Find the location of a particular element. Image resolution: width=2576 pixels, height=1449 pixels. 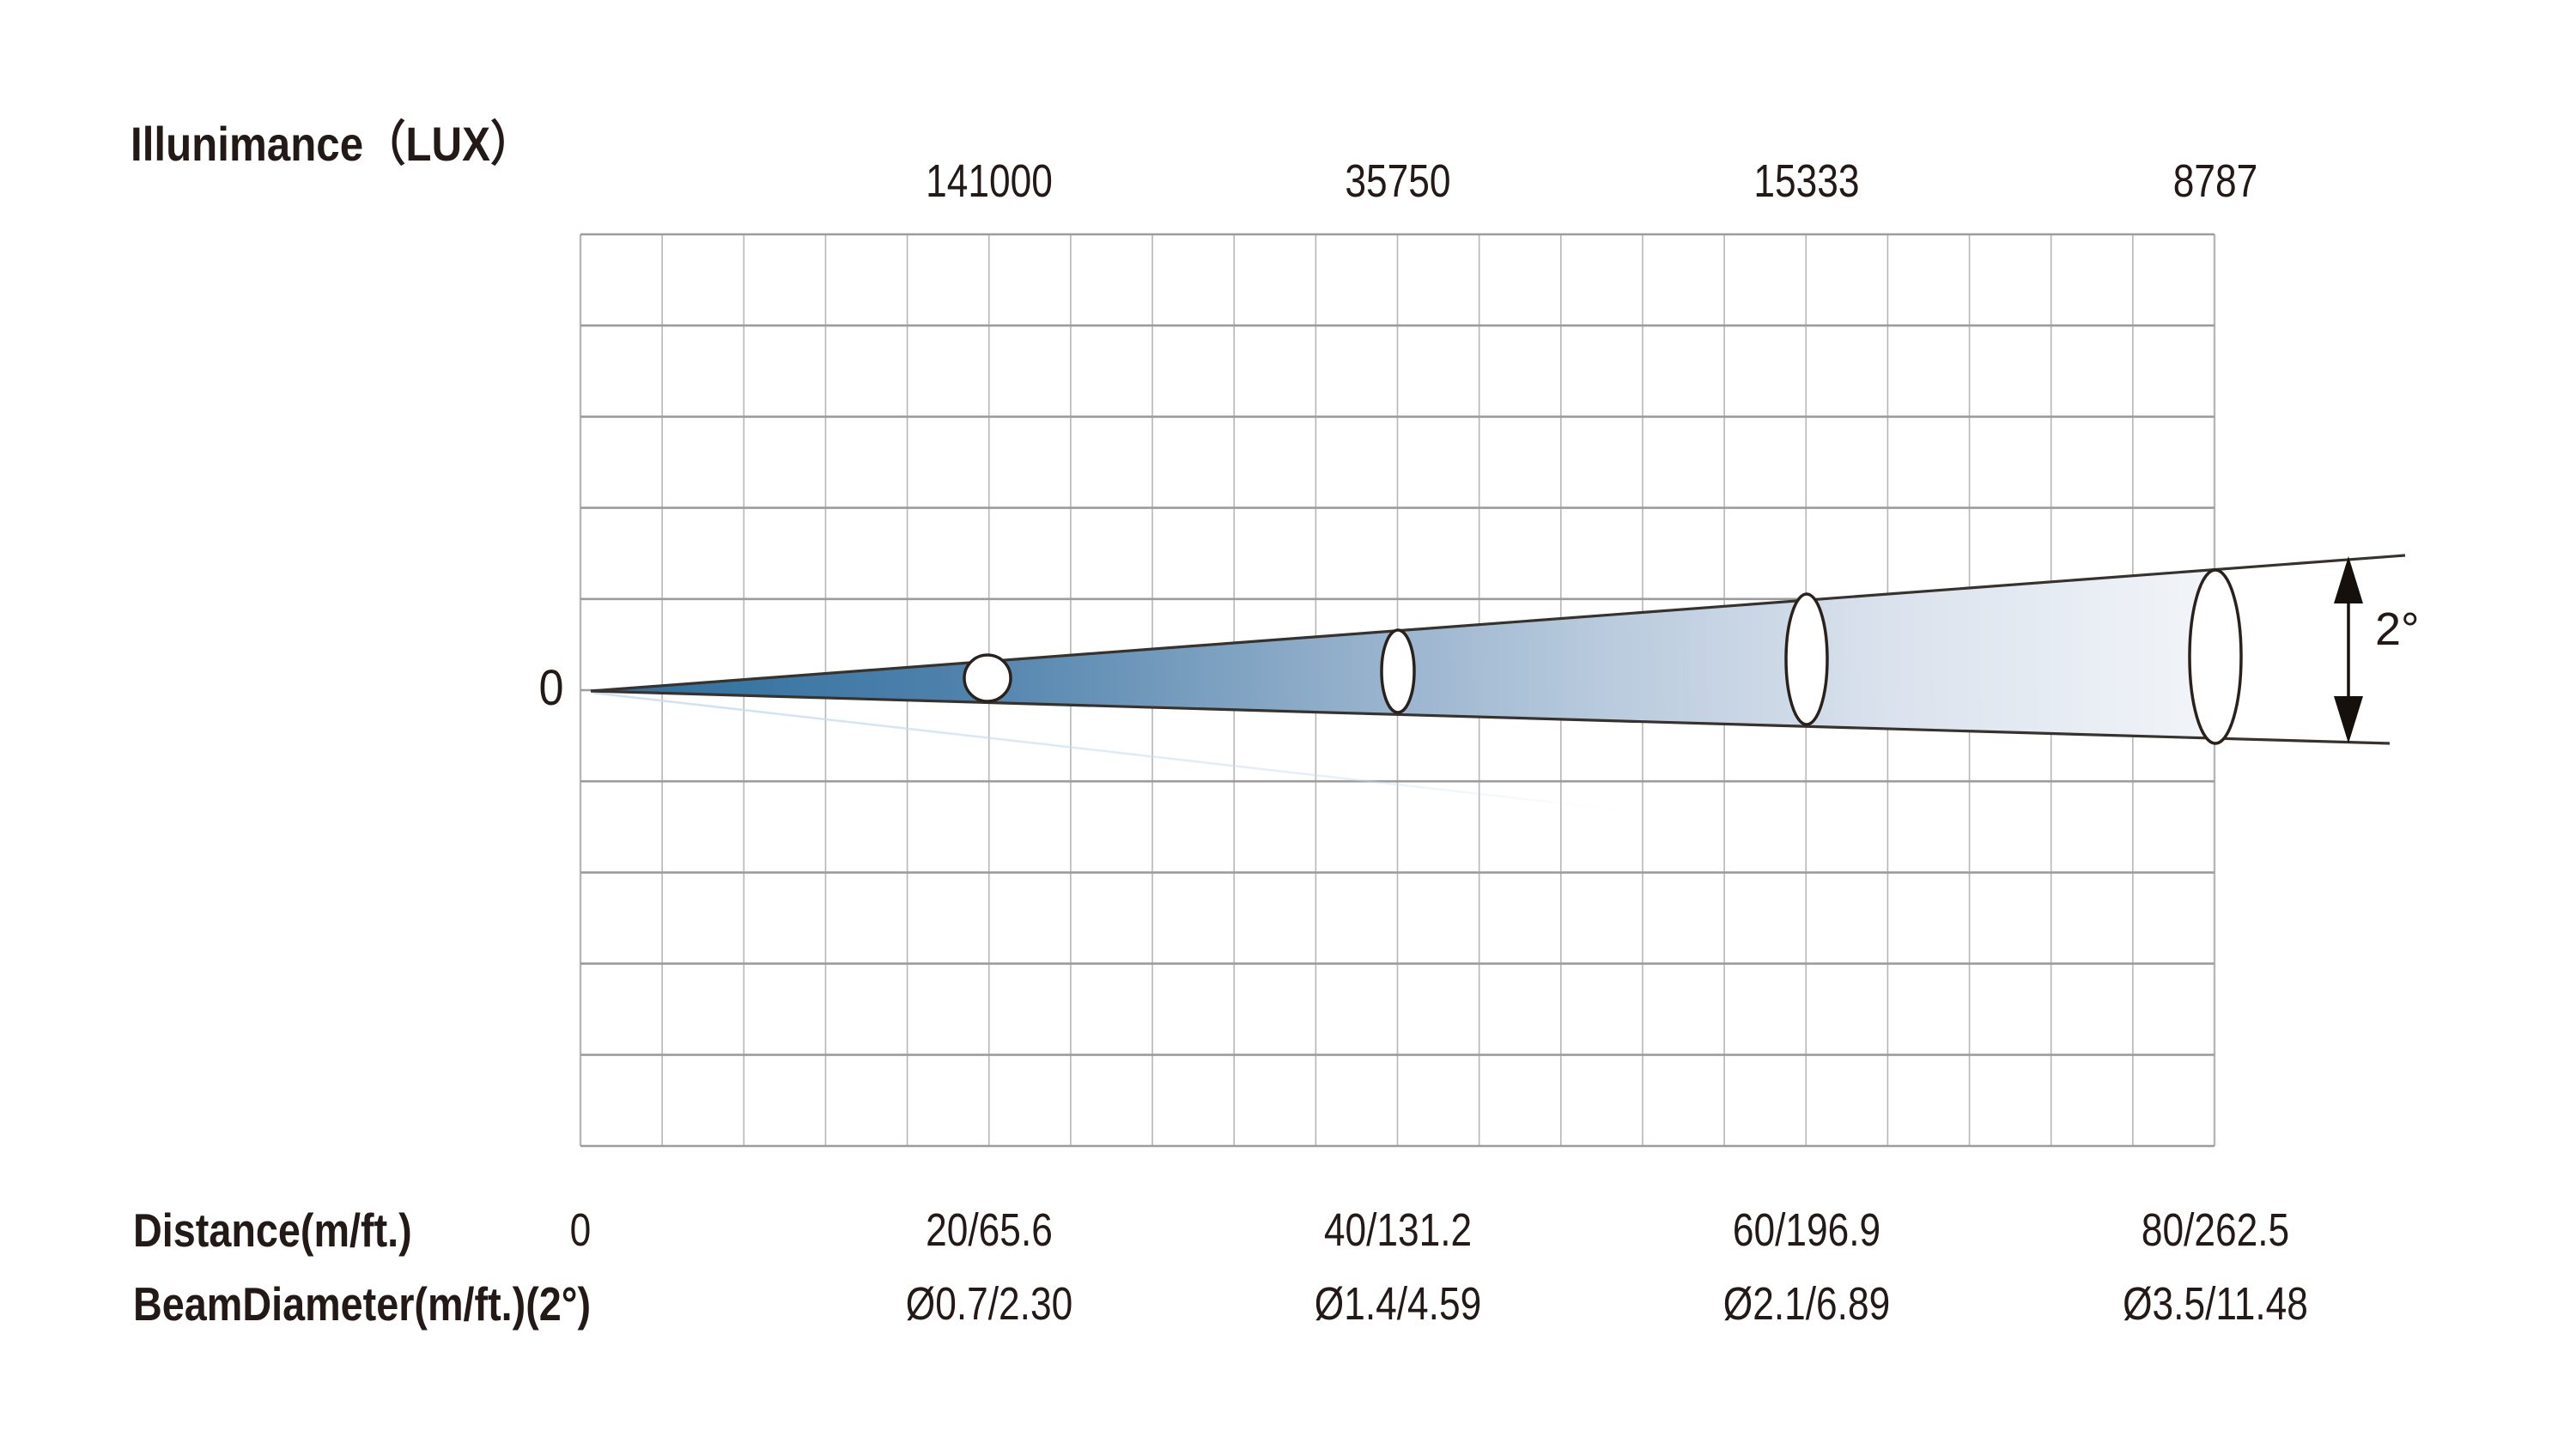

beam-faint-reflection-line is located at coordinates (1112, 752).